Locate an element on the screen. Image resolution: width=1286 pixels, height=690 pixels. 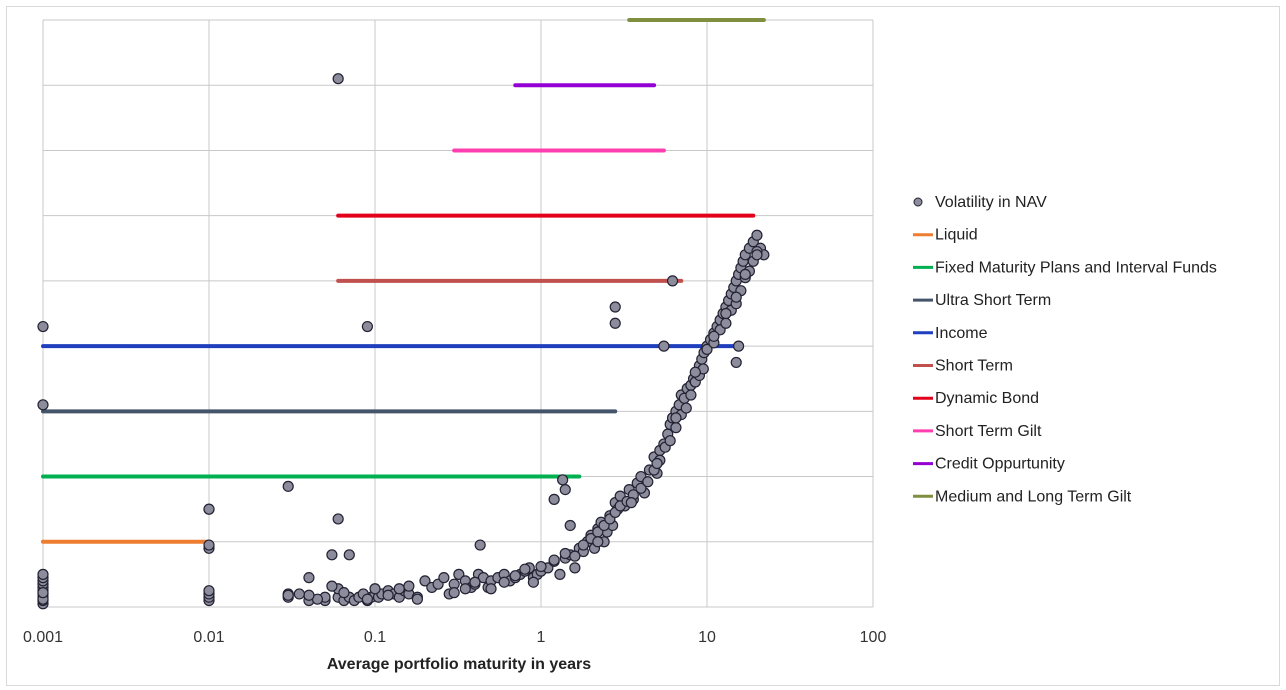
legend-marker-volatility-in-nav is located at coordinates (918, 202).